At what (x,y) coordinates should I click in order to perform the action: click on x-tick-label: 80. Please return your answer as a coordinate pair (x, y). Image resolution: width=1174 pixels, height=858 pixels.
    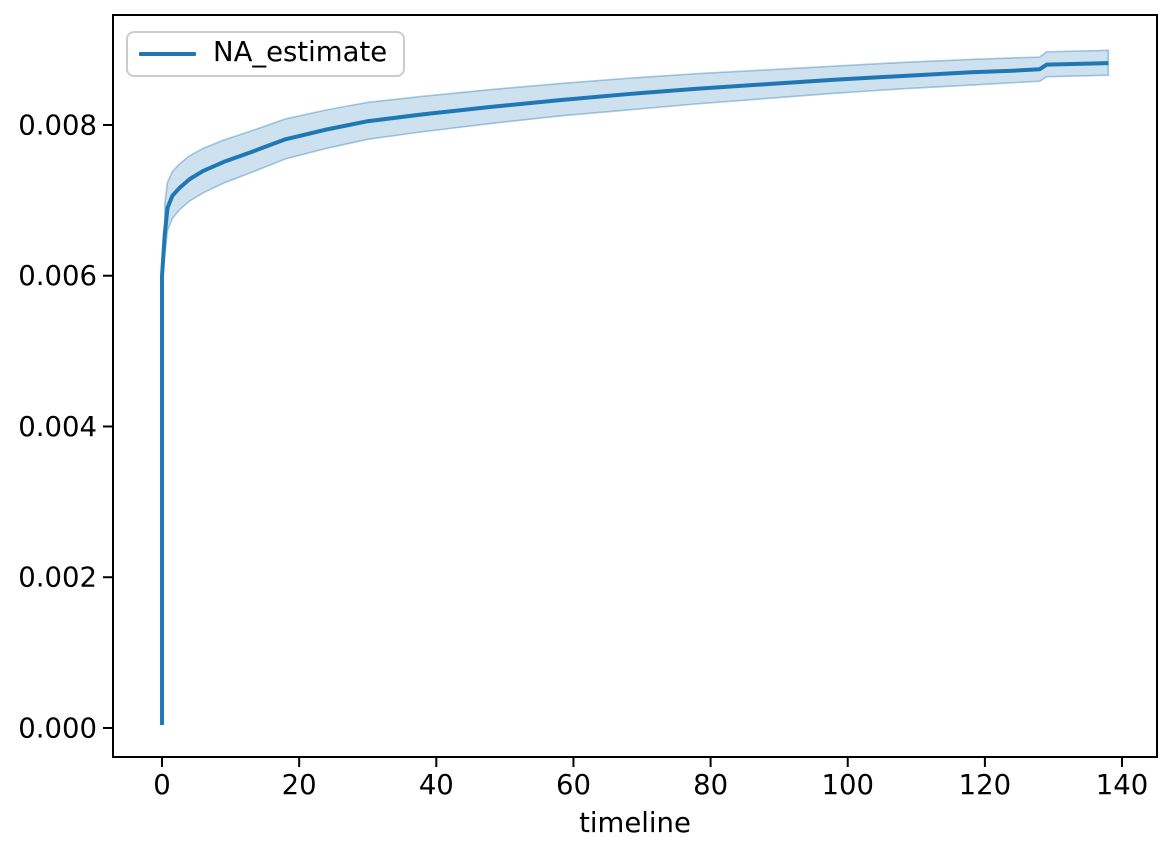
    Looking at the image, I should click on (710, 785).